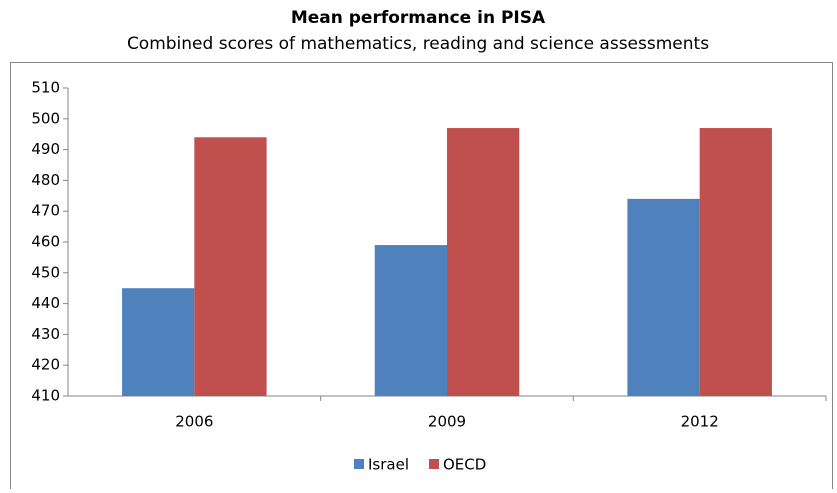  Describe the element at coordinates (464, 465) in the screenshot. I see `legend-label: OECD` at that location.